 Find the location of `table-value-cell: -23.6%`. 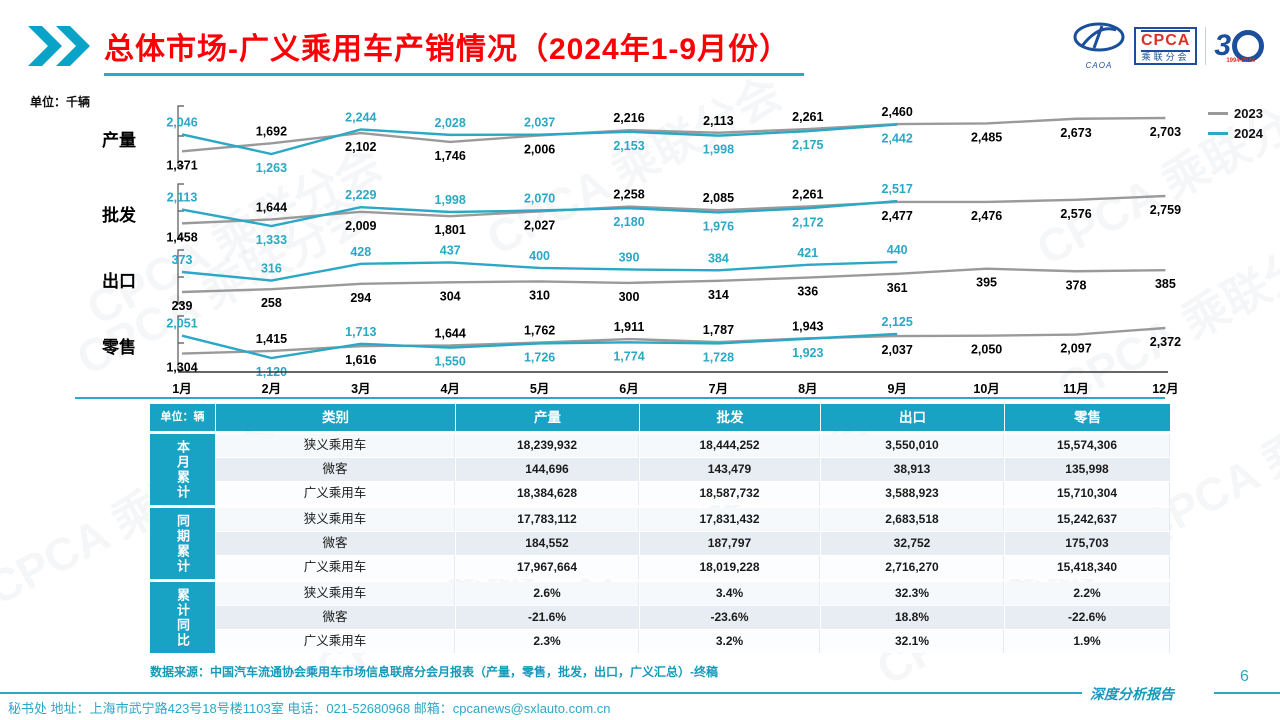

table-value-cell: -23.6% is located at coordinates (730, 617).